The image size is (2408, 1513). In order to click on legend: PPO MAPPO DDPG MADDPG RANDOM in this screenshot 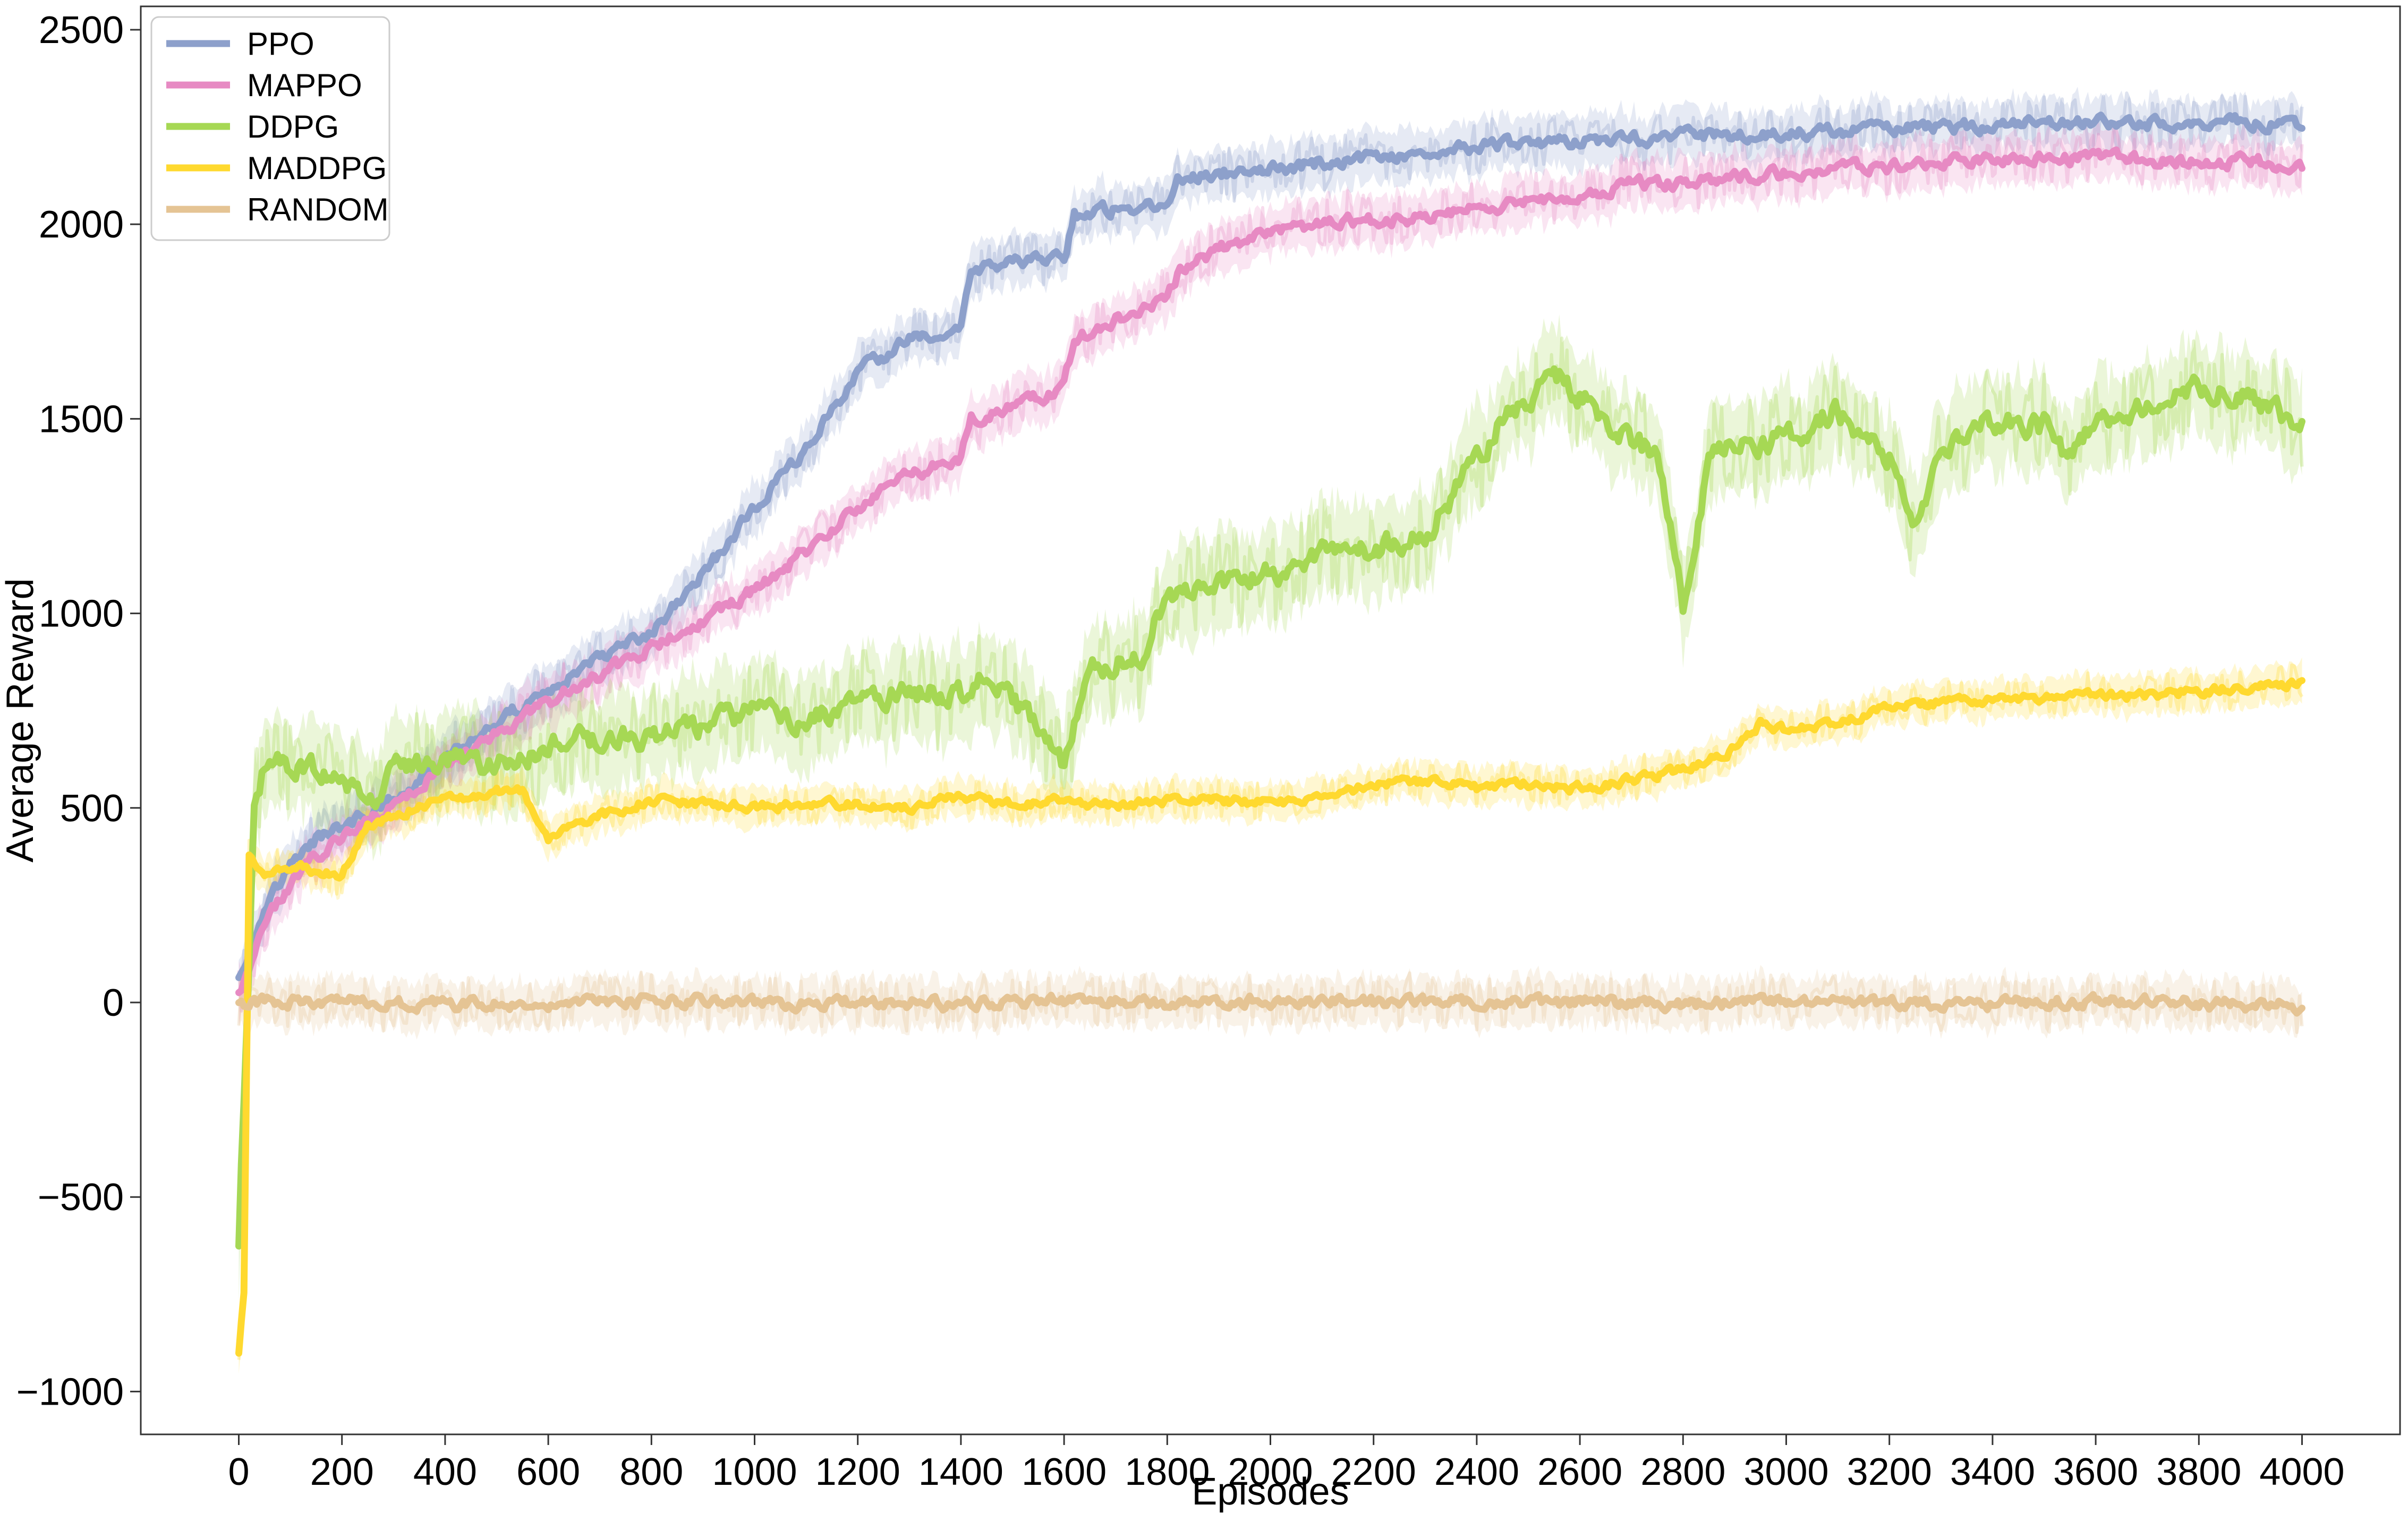, I will do `click(270, 128)`.